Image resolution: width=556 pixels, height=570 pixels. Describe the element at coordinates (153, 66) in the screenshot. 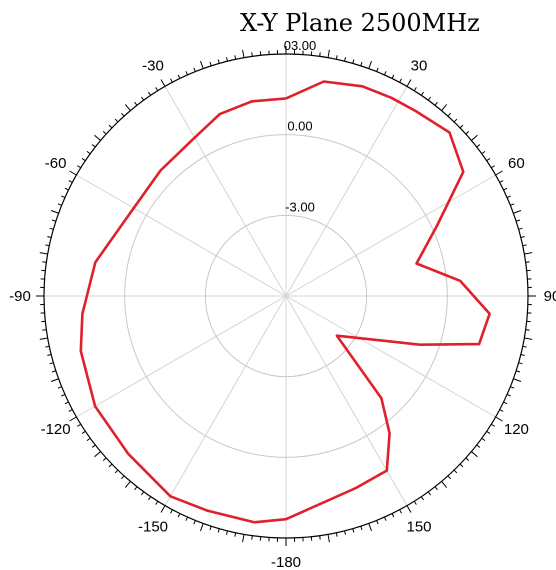

I see `angle-label: -30` at that location.